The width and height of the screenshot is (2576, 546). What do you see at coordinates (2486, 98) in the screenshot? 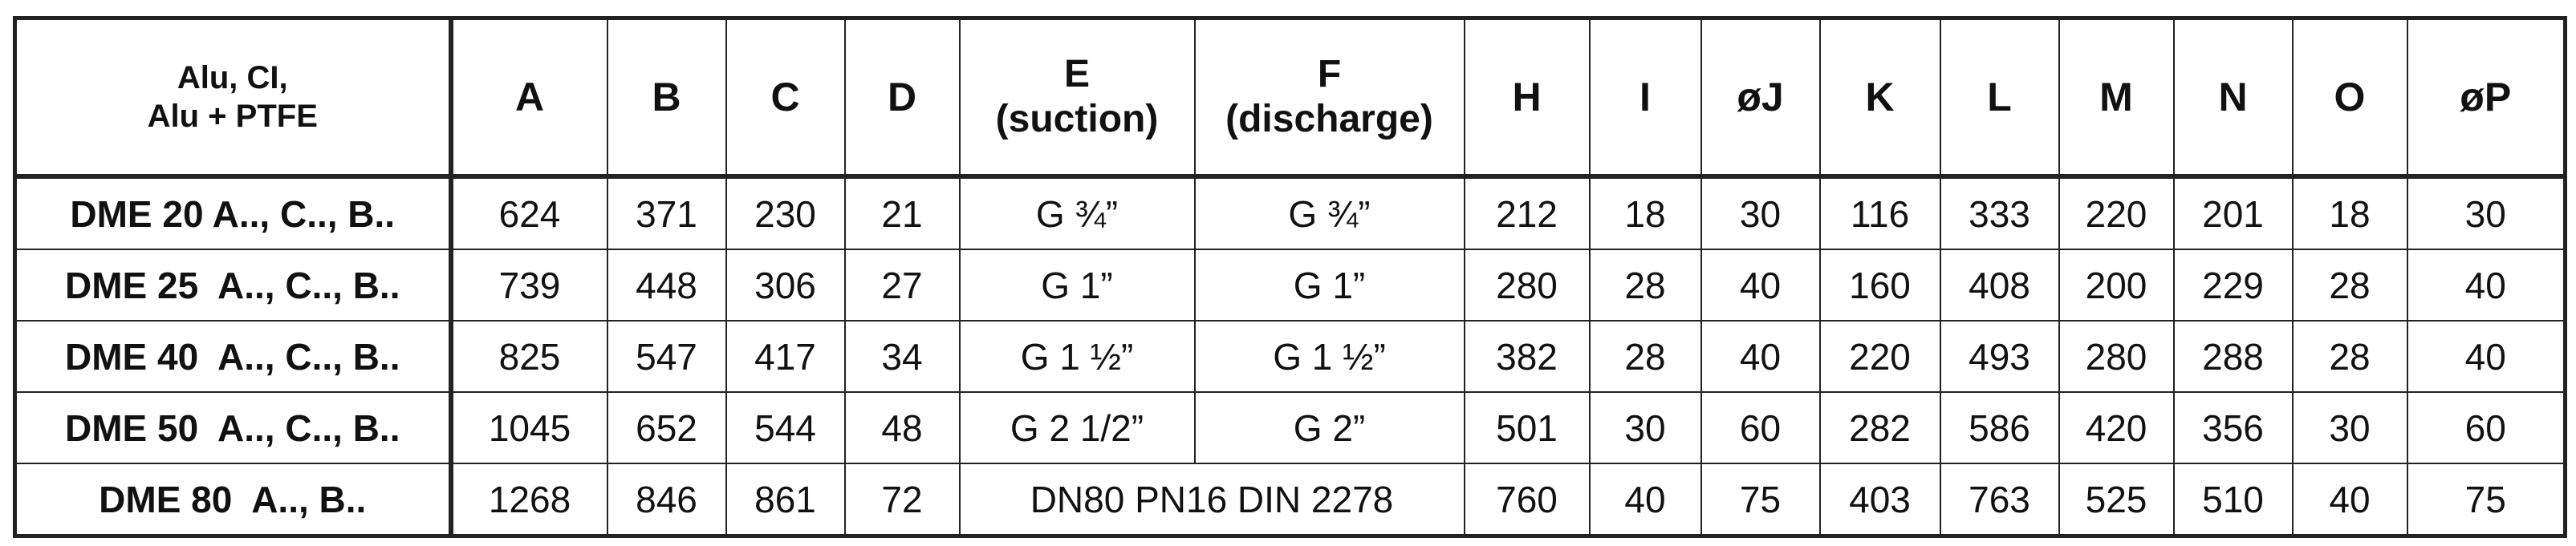
I see `header-cell: øP` at bounding box center [2486, 98].